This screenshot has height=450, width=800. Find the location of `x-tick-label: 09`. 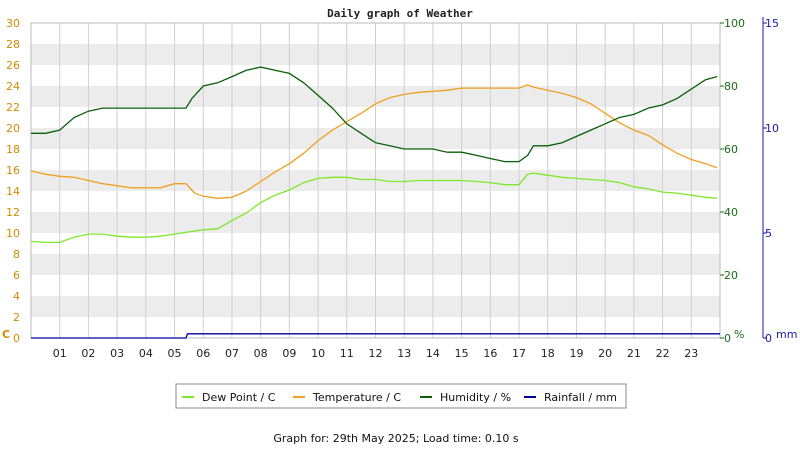

x-tick-label: 09 is located at coordinates (289, 353).